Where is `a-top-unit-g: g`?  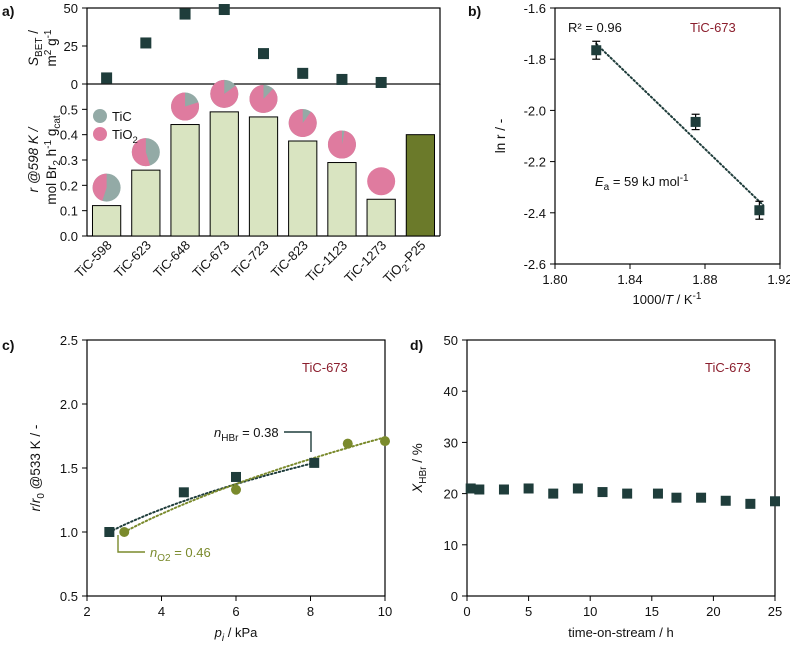
a-top-unit-g: g is located at coordinates (51, 43).